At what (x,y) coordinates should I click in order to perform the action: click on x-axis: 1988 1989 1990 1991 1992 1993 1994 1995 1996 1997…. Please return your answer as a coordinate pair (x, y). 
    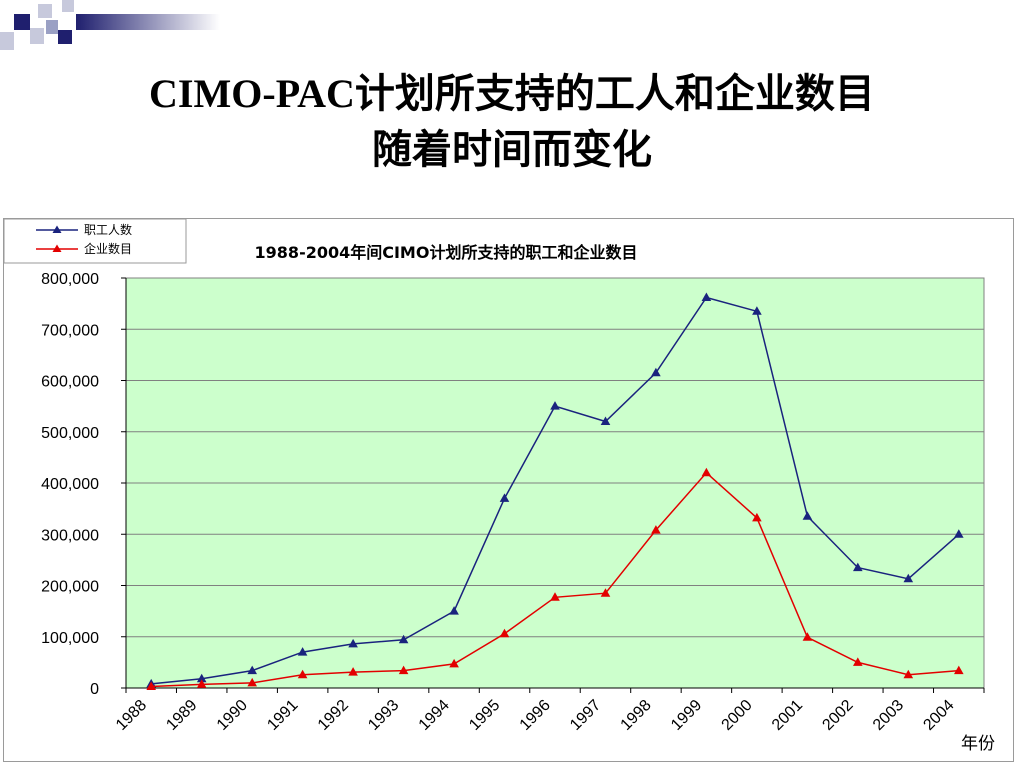
    Looking at the image, I should click on (549, 710).